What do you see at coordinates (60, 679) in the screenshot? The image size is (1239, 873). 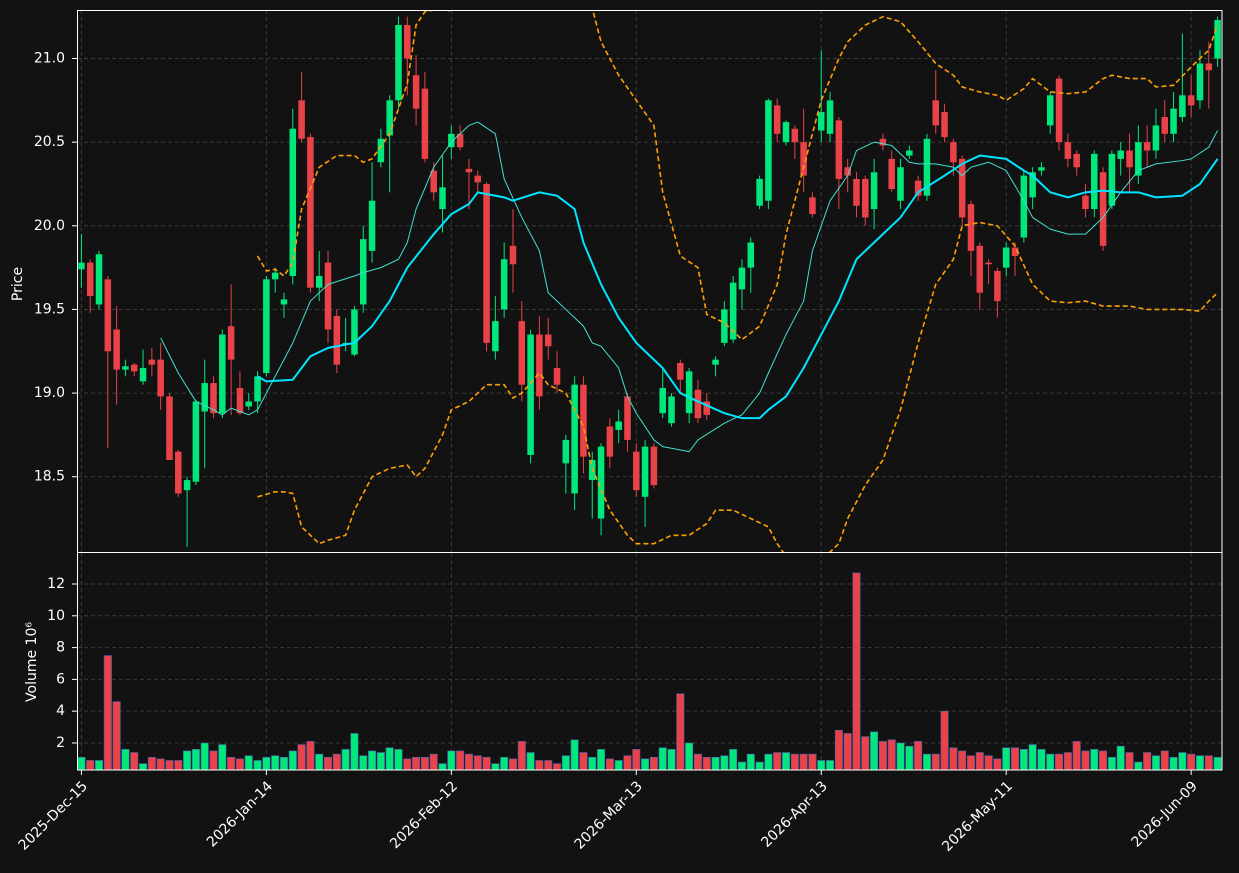 I see `volume-tick-label: 6` at bounding box center [60, 679].